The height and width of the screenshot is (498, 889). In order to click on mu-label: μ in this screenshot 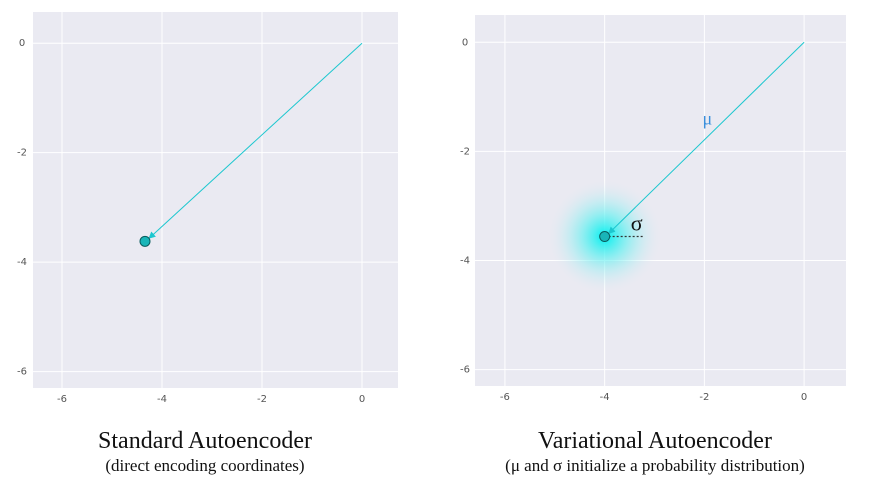, I will do `click(708, 118)`.